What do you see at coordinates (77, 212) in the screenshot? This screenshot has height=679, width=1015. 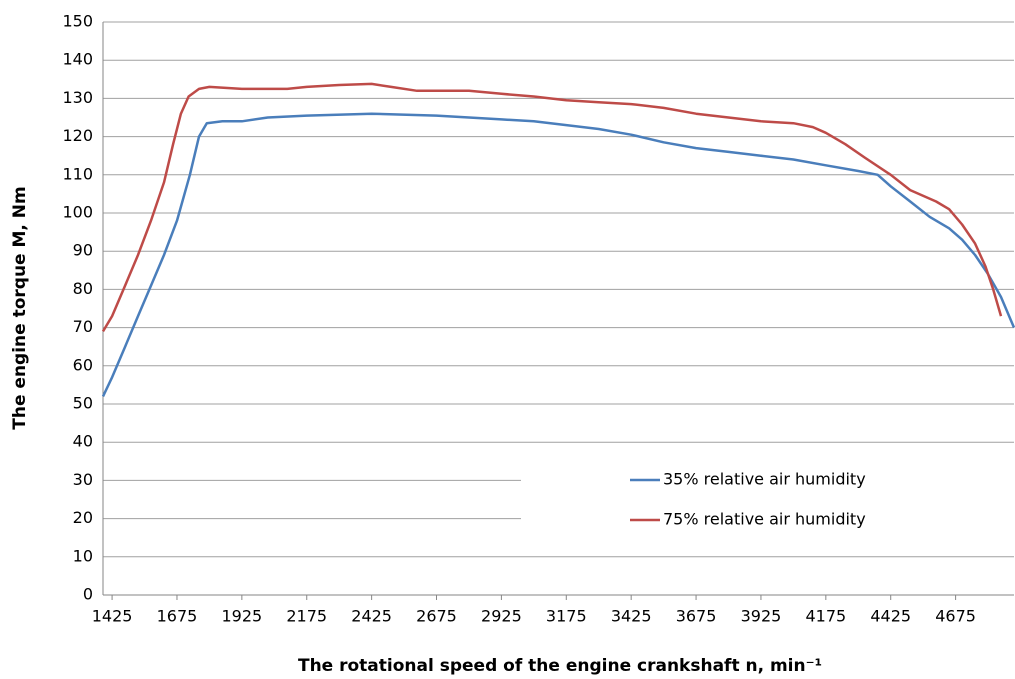 I see `y-tick-label: 100` at bounding box center [77, 212].